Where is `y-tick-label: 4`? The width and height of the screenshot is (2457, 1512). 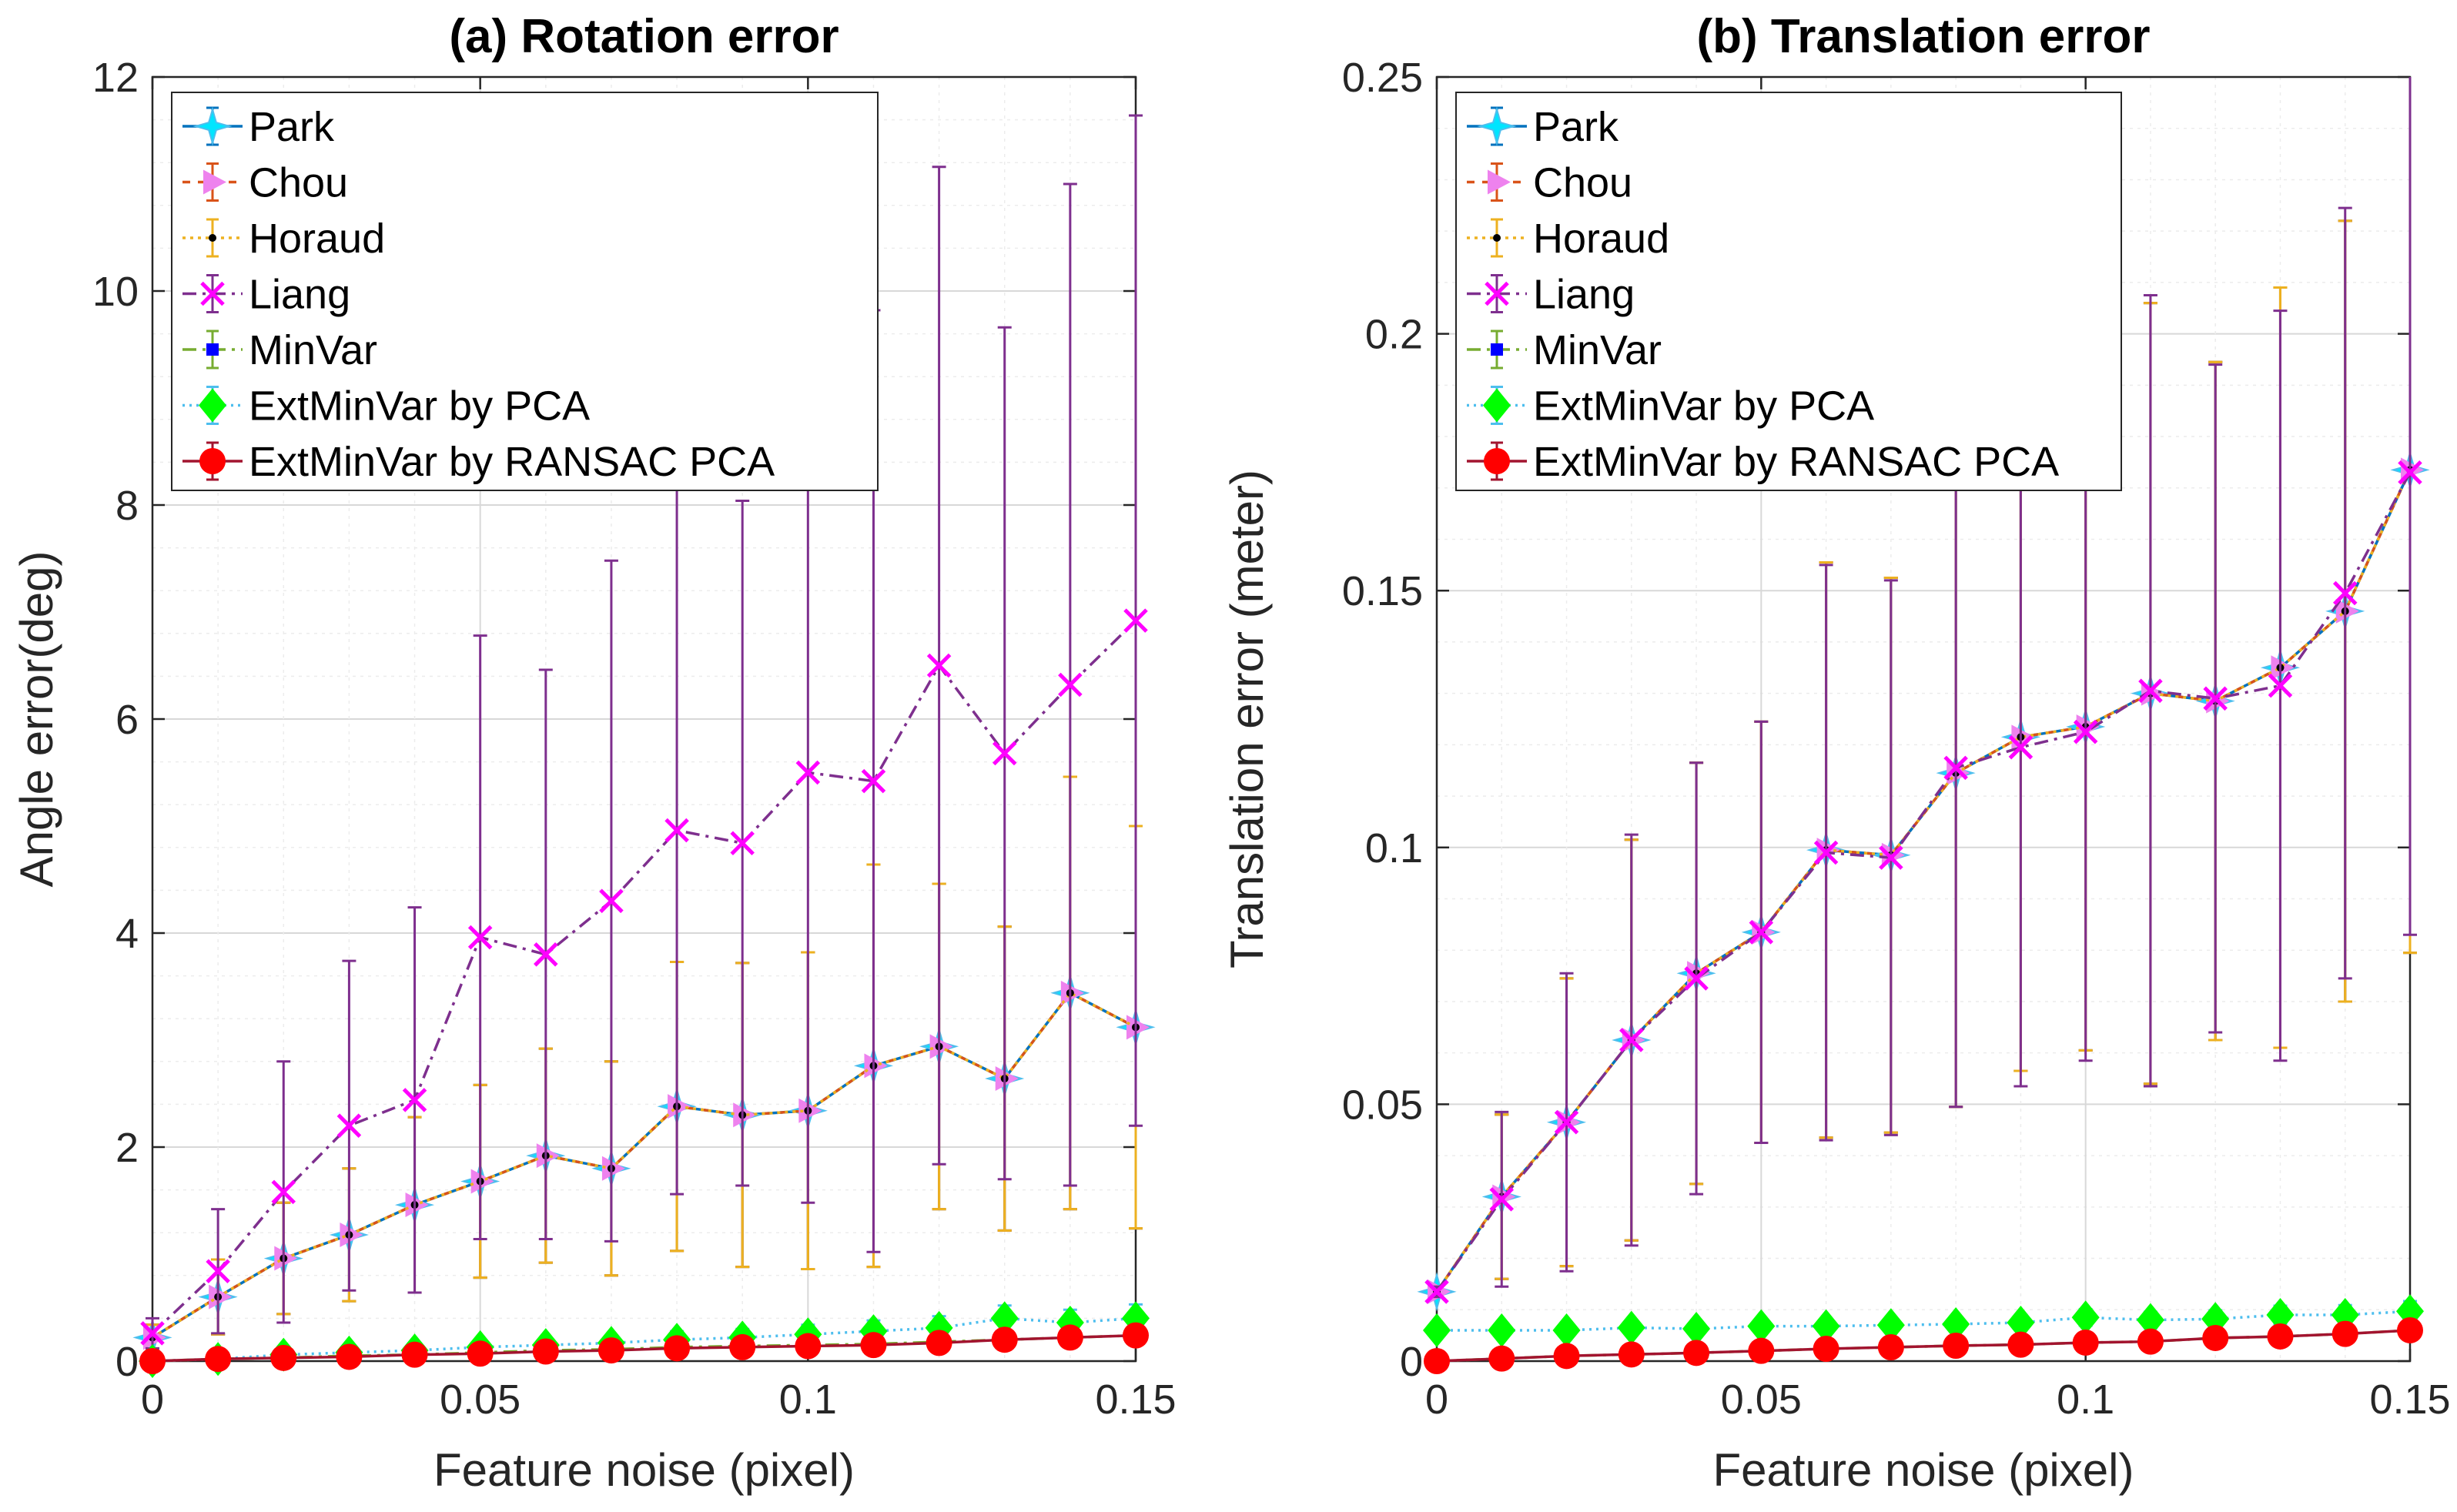 y-tick-label: 4 is located at coordinates (127, 934).